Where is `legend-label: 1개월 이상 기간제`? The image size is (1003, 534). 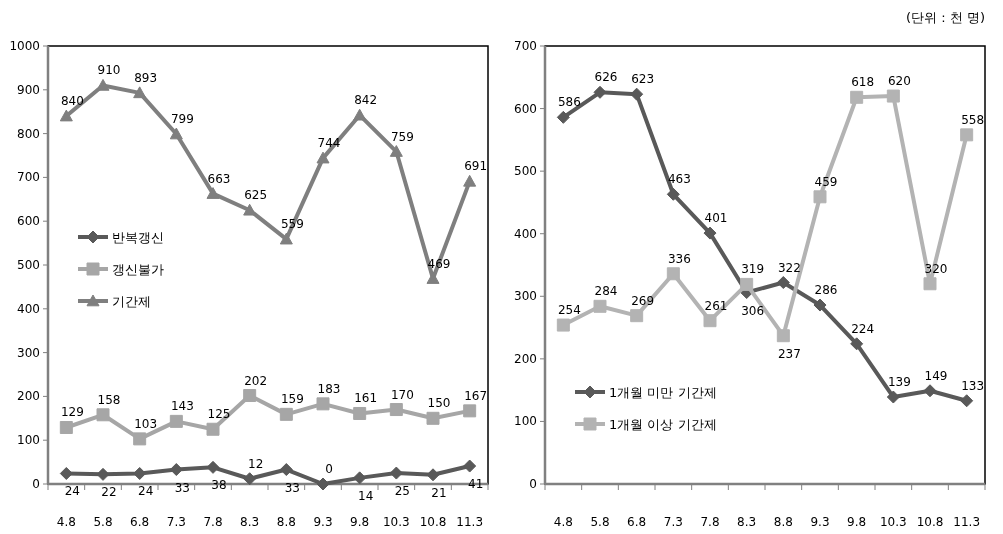
legend-label: 1개월 이상 기간제 is located at coordinates (663, 424).